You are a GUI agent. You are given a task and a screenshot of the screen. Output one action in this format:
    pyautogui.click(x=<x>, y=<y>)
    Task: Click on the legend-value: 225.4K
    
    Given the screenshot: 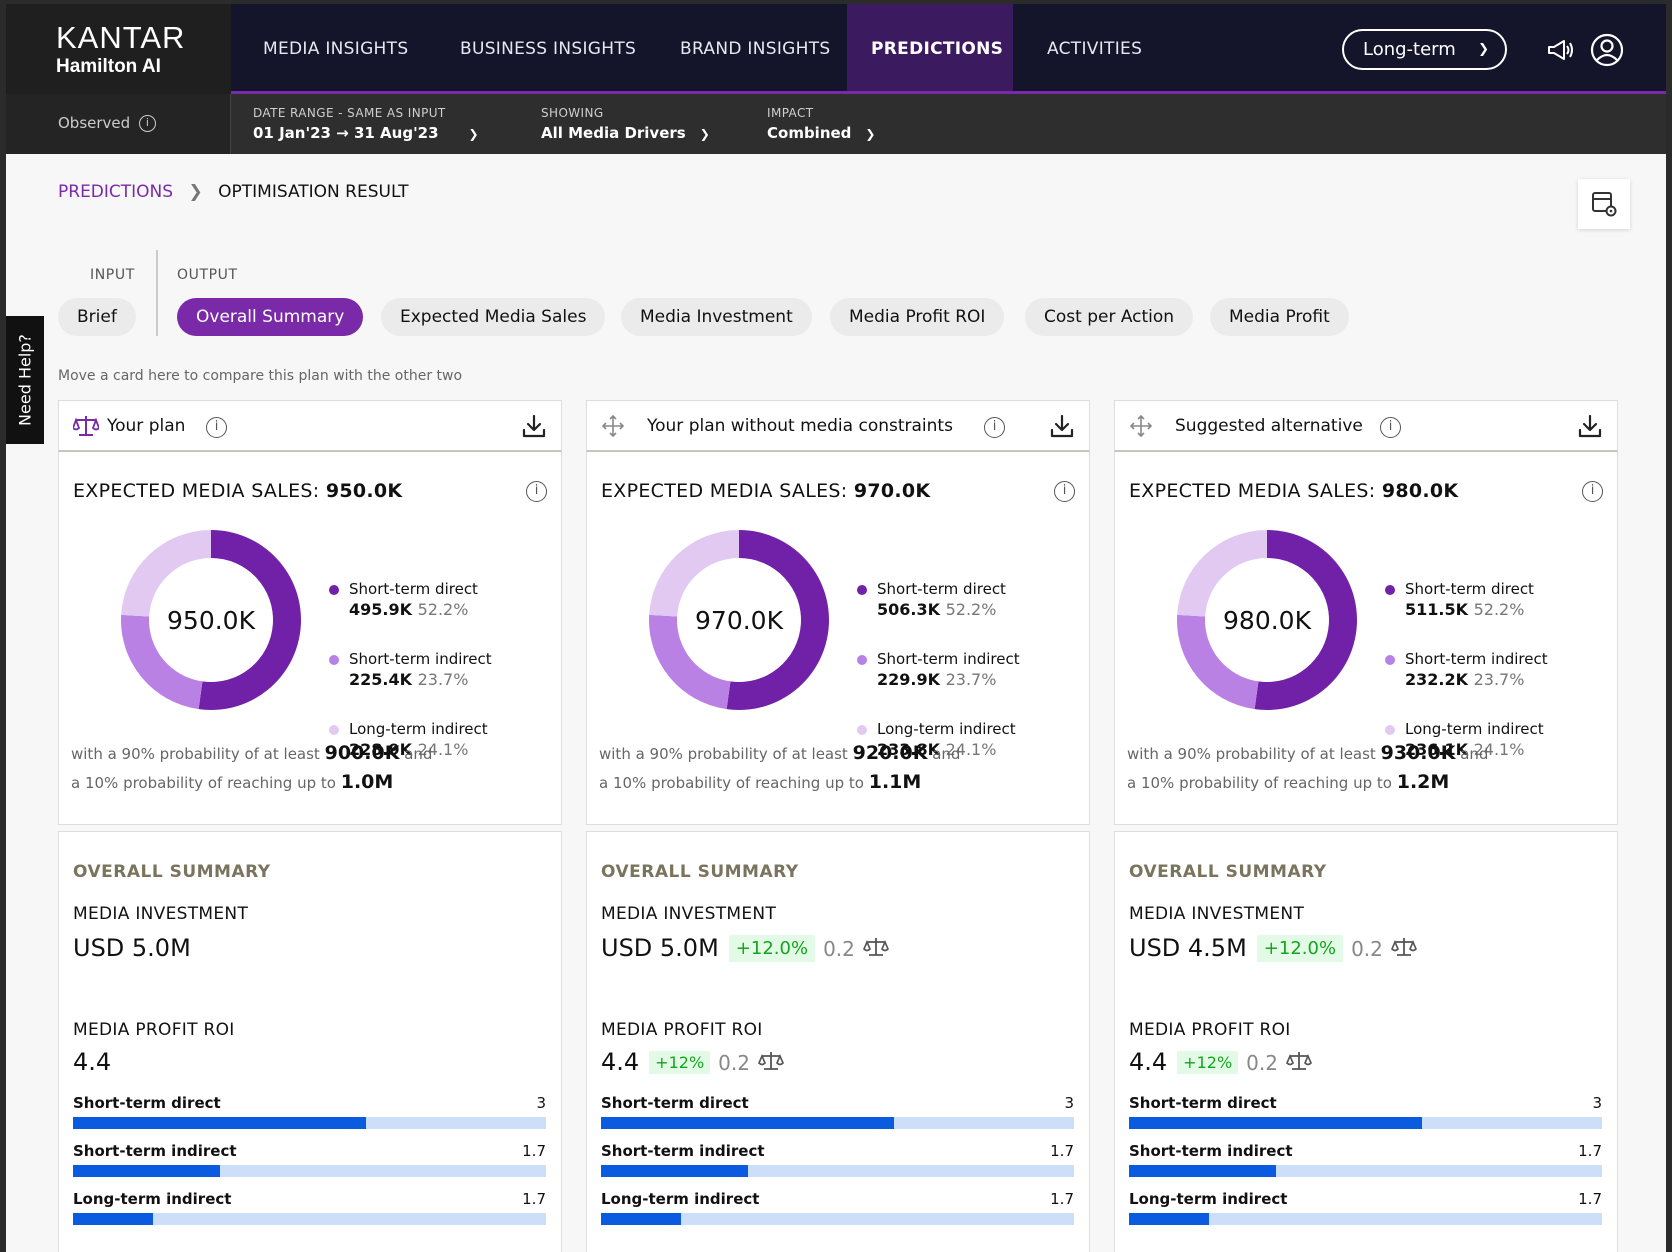 What is the action you would take?
    pyautogui.click(x=381, y=679)
    